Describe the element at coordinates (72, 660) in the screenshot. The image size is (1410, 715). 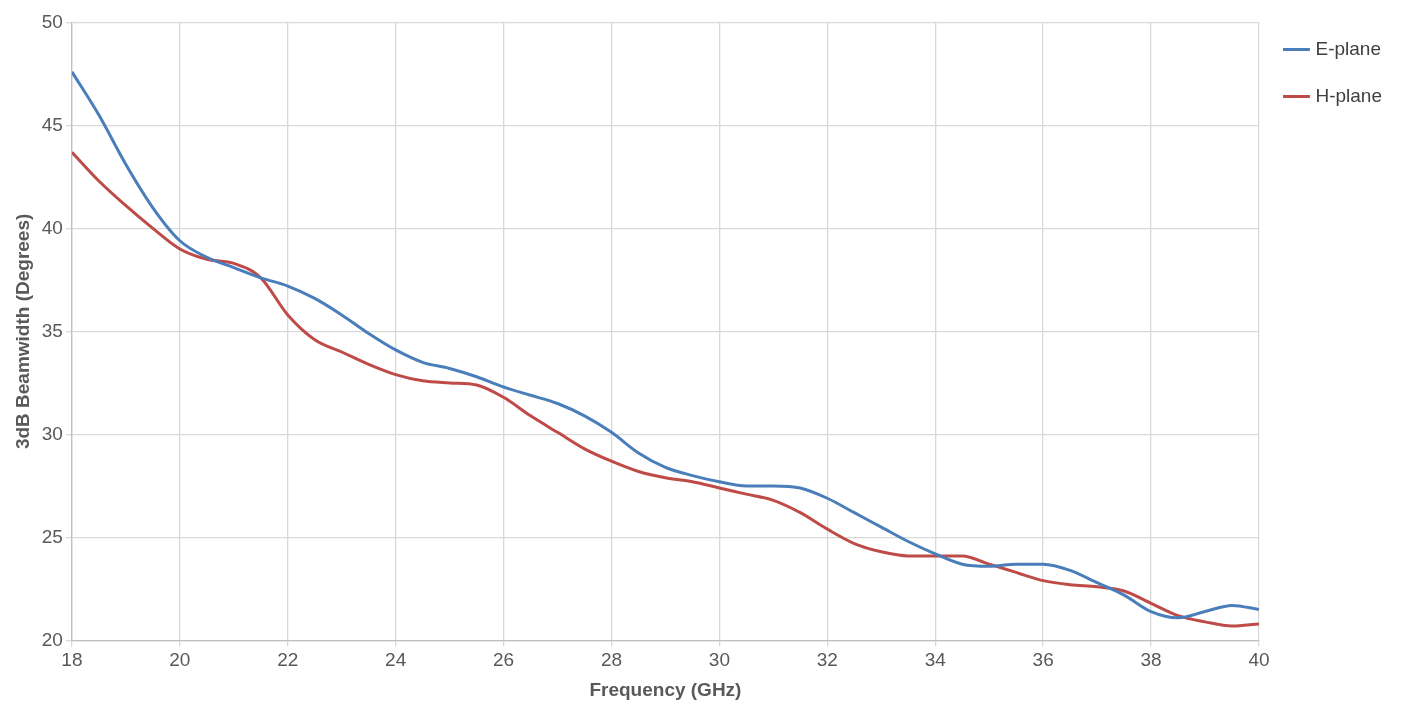
I see `x-tick-label: 18` at that location.